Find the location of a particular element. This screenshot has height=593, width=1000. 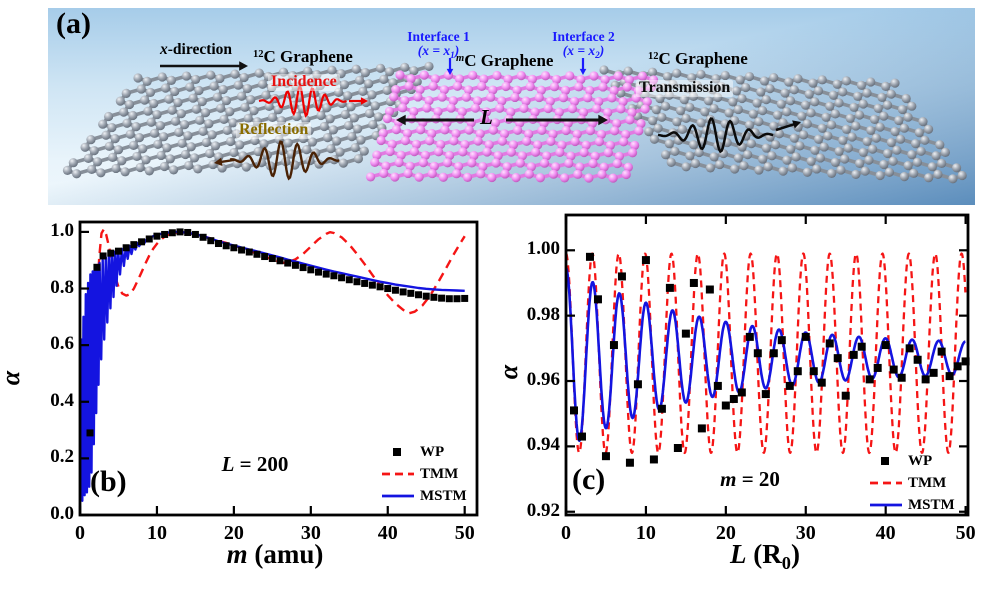

y-tick-label: 0.6 is located at coordinates (62, 344).